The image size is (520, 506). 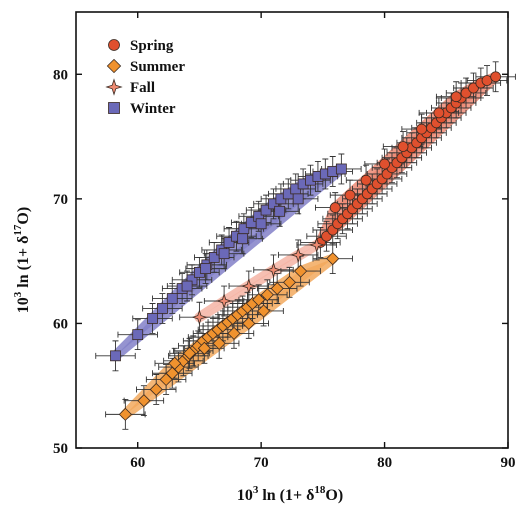 I want to click on x-axis-label-end: O), so click(x=334, y=495).